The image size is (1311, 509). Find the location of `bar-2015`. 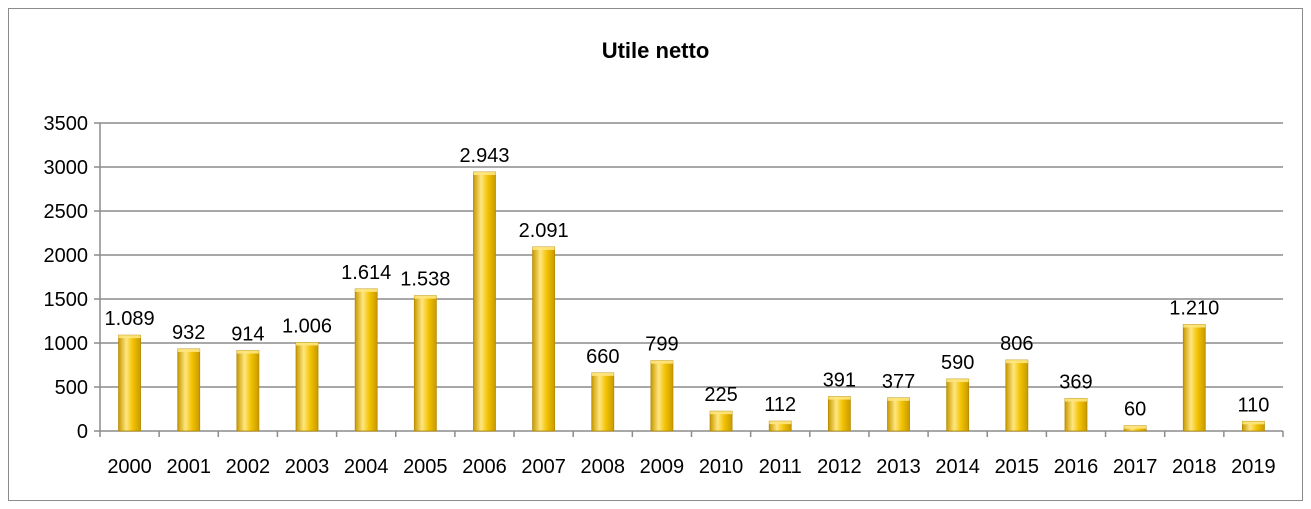

bar-2015 is located at coordinates (1017, 395).